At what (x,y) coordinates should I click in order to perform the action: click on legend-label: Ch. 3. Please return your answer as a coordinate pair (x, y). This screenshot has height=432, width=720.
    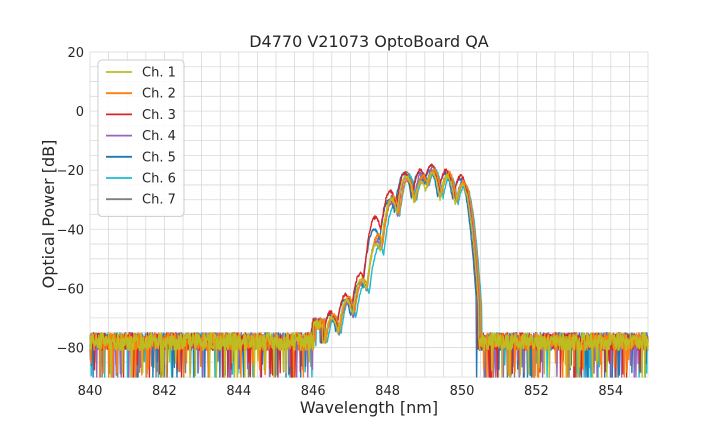
    Looking at the image, I should click on (159, 115).